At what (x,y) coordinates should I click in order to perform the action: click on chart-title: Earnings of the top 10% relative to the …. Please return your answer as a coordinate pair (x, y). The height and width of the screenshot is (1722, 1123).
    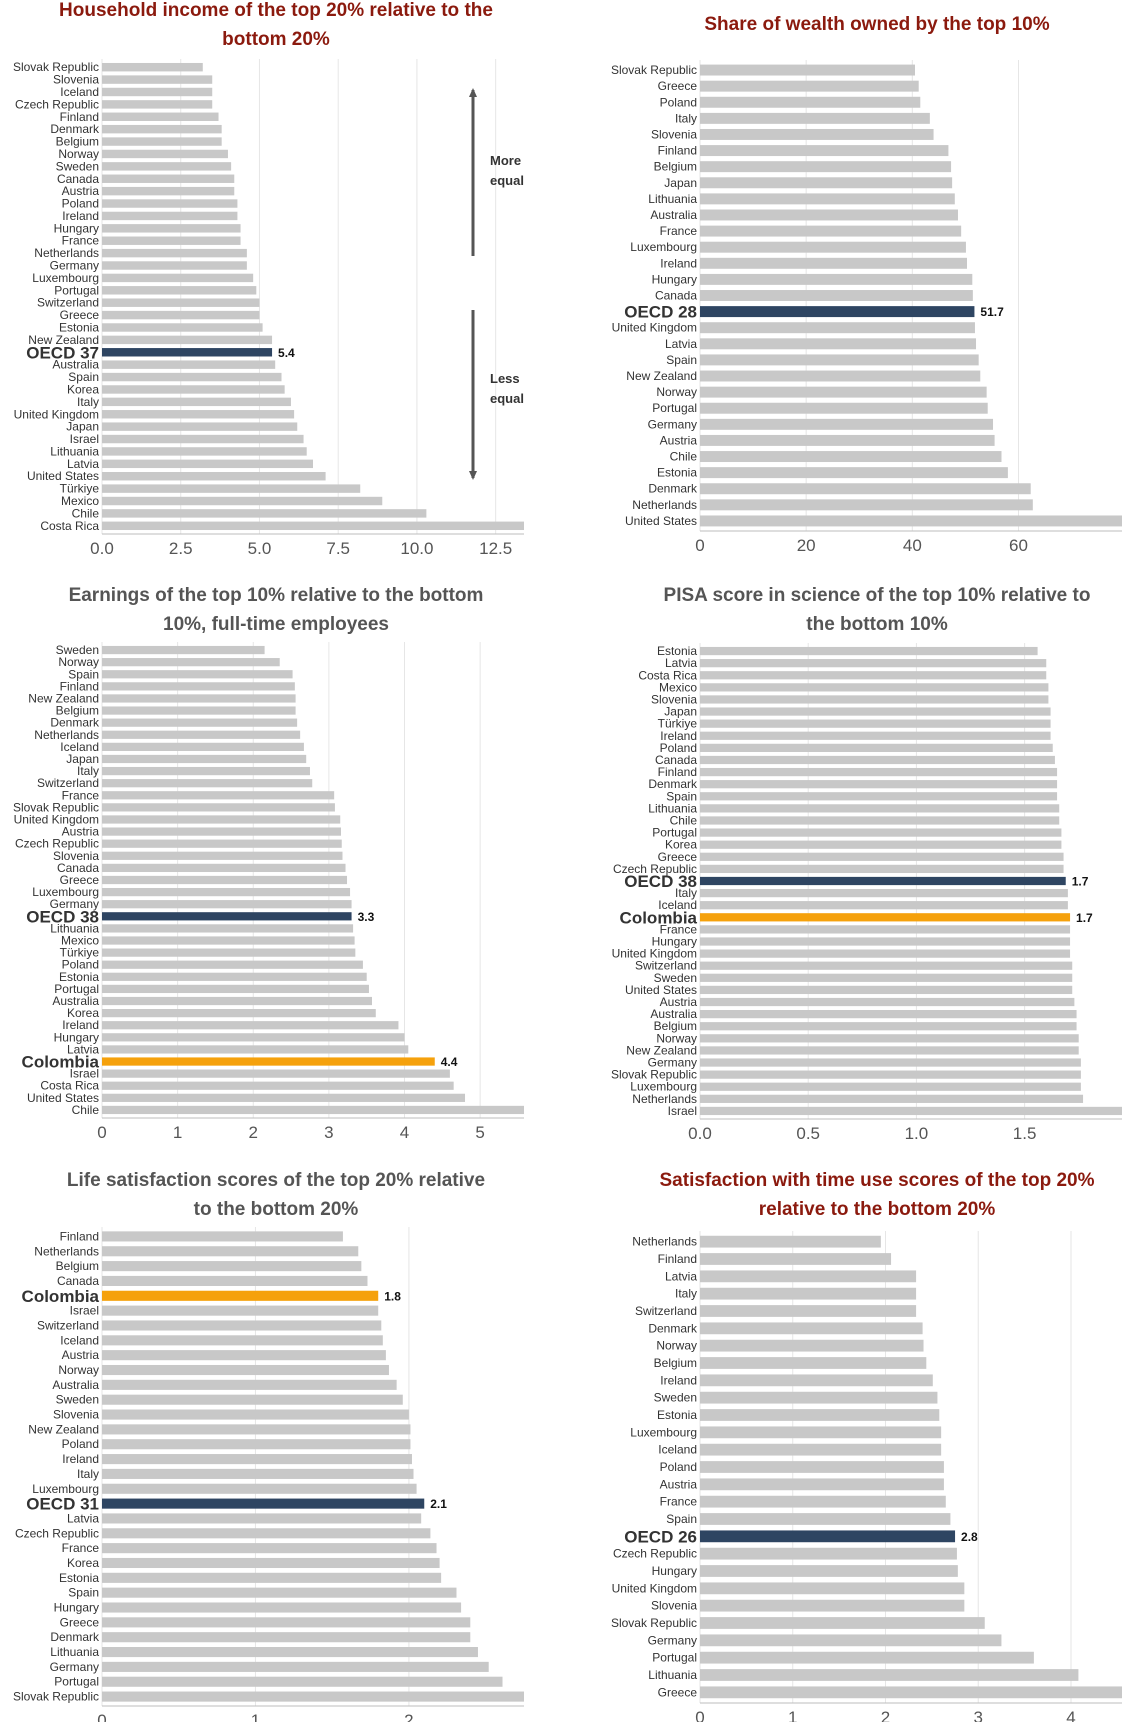
    Looking at the image, I should click on (276, 595).